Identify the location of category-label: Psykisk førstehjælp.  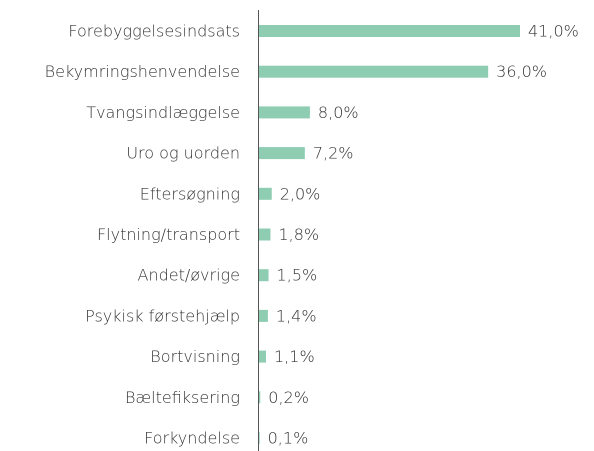
(162, 315).